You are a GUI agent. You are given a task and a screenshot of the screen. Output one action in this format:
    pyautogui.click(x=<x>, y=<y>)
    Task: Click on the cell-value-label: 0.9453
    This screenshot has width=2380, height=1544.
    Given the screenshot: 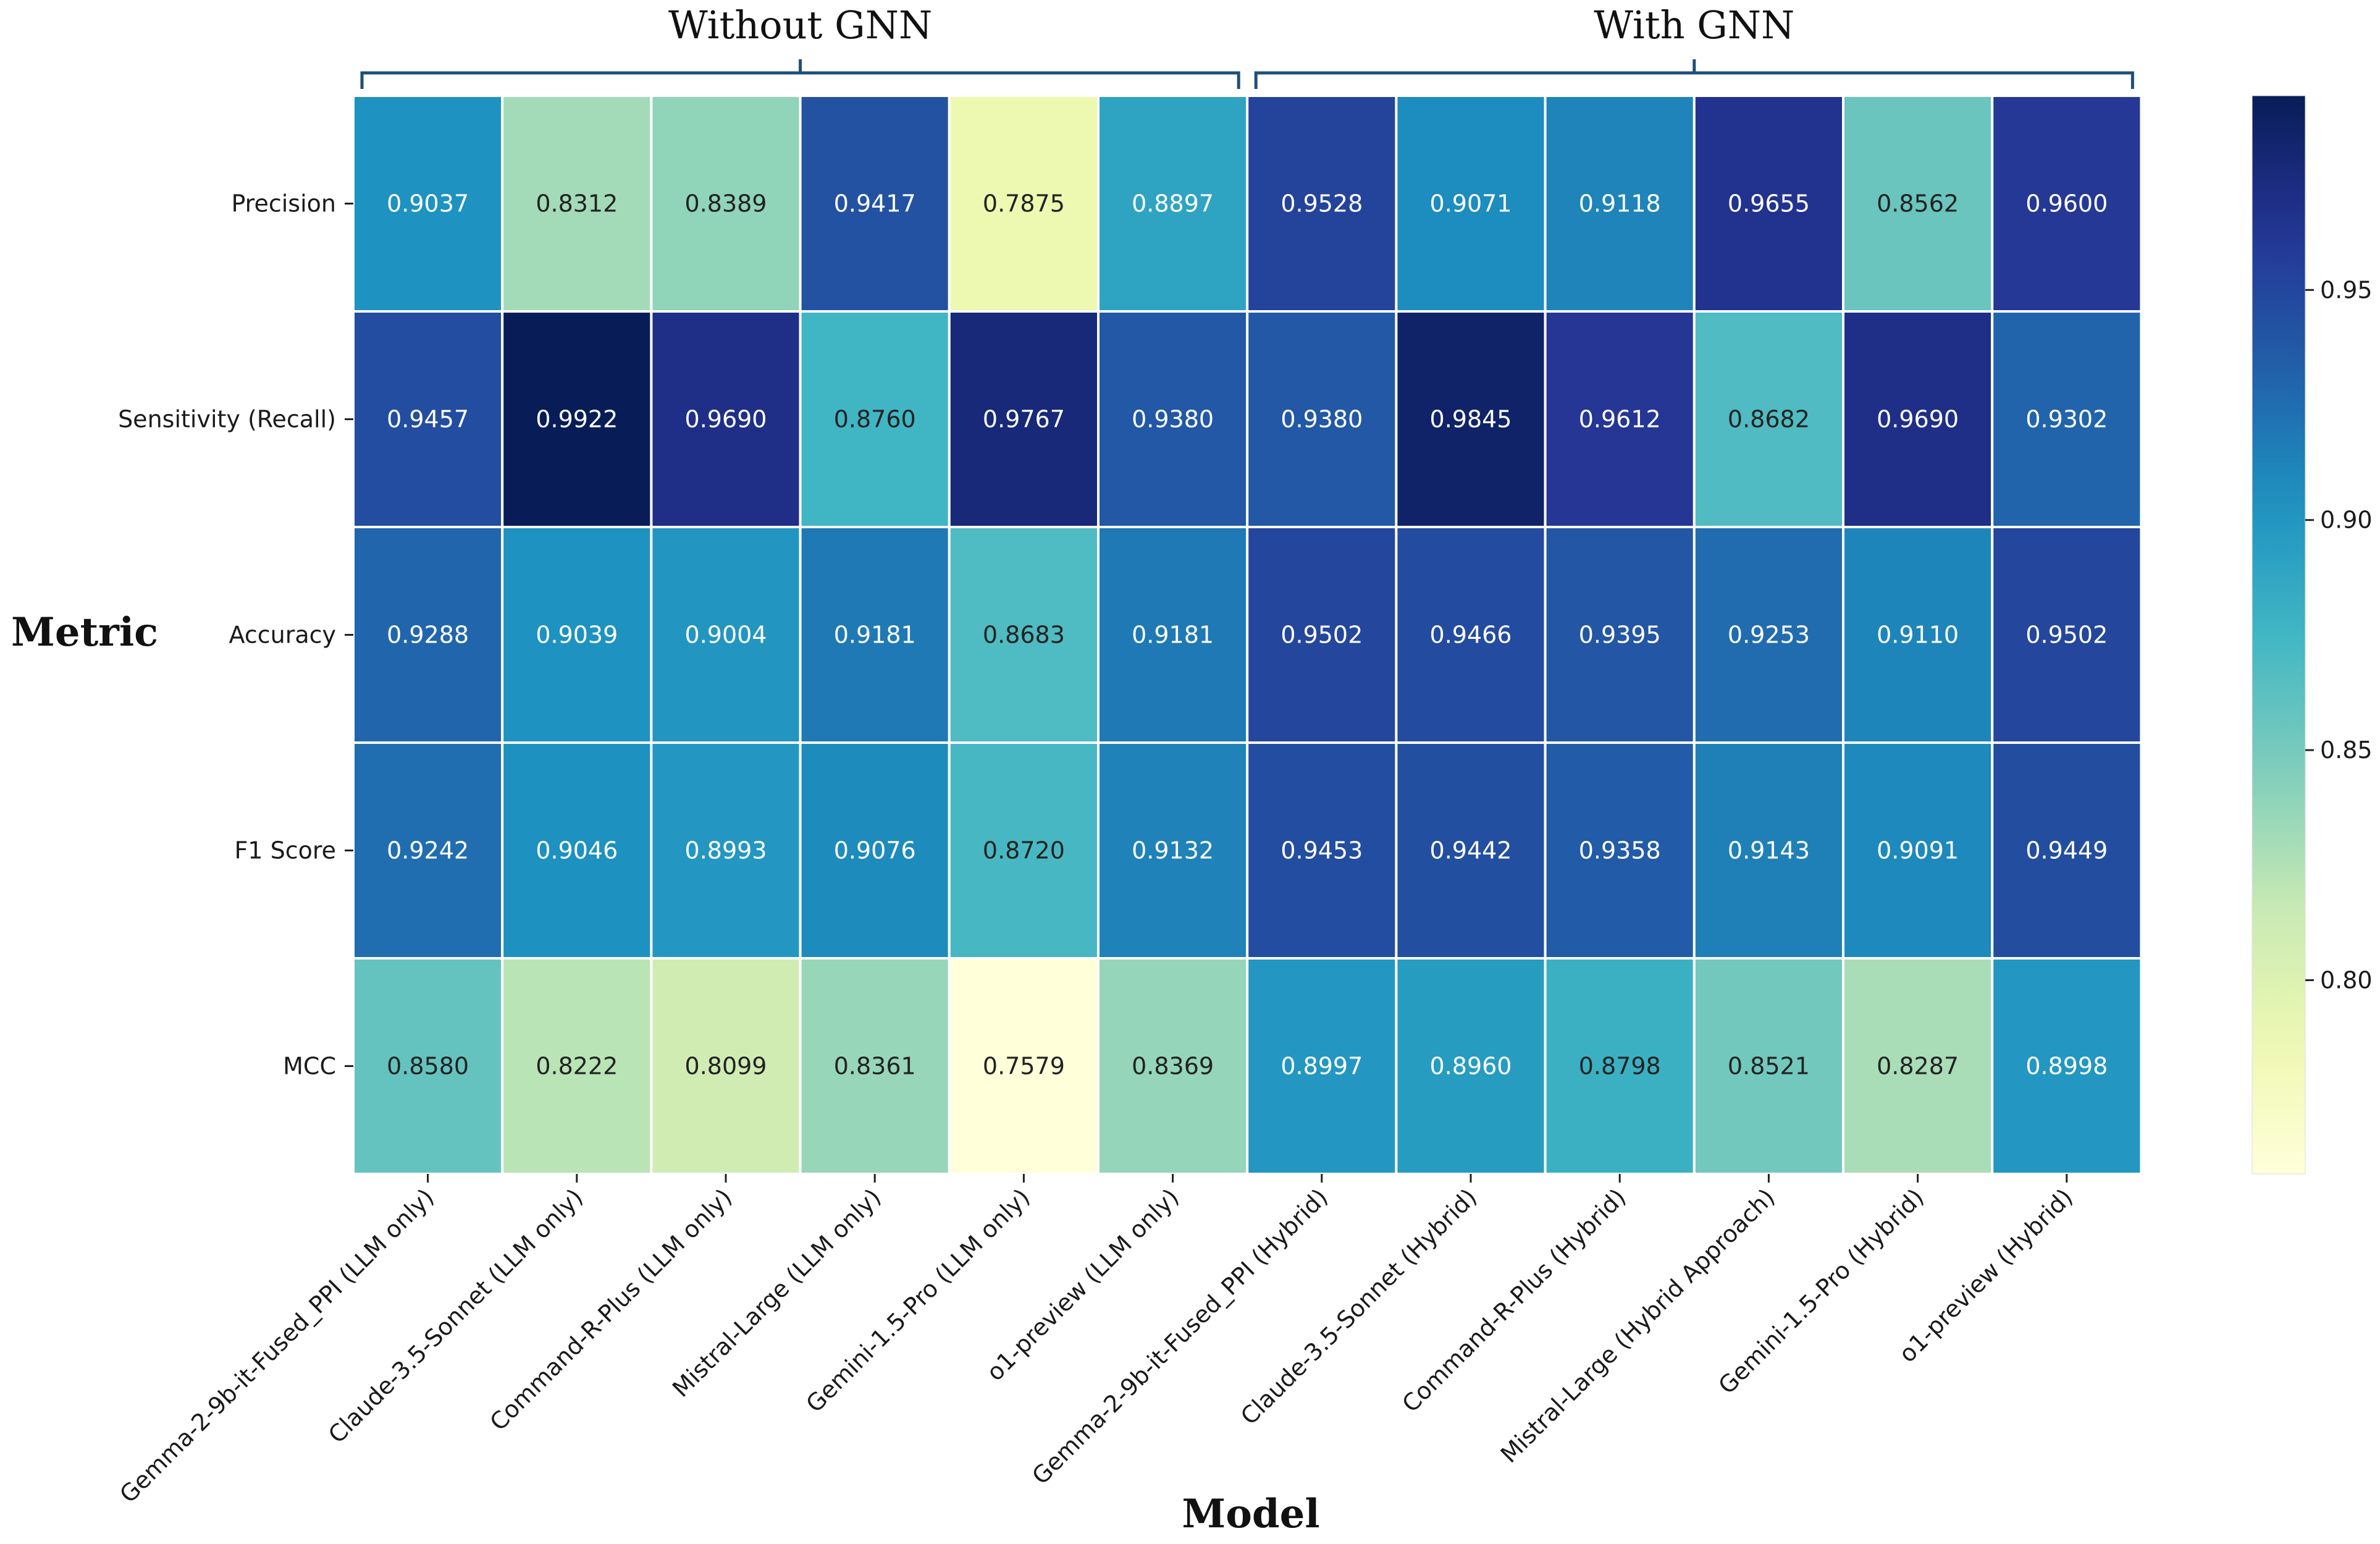 What is the action you would take?
    pyautogui.click(x=1321, y=850)
    